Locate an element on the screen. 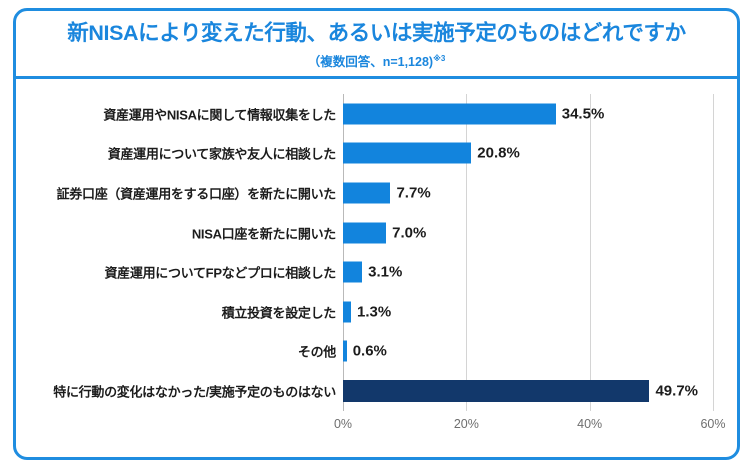  bar-track: 積立投資を設定した 1.3% is located at coordinates (467, 312).